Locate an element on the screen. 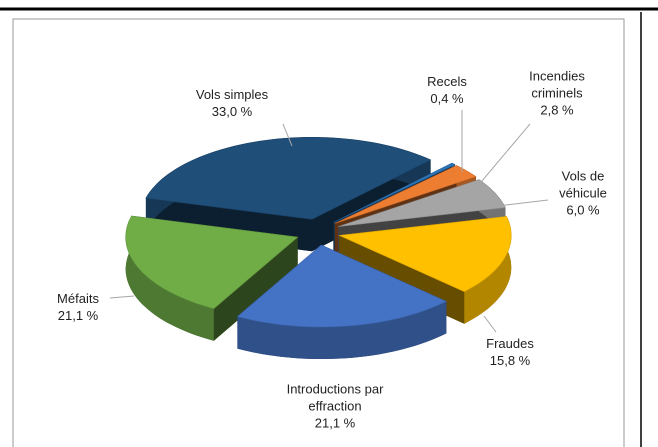  value-label: 33,0 % is located at coordinates (232, 111).